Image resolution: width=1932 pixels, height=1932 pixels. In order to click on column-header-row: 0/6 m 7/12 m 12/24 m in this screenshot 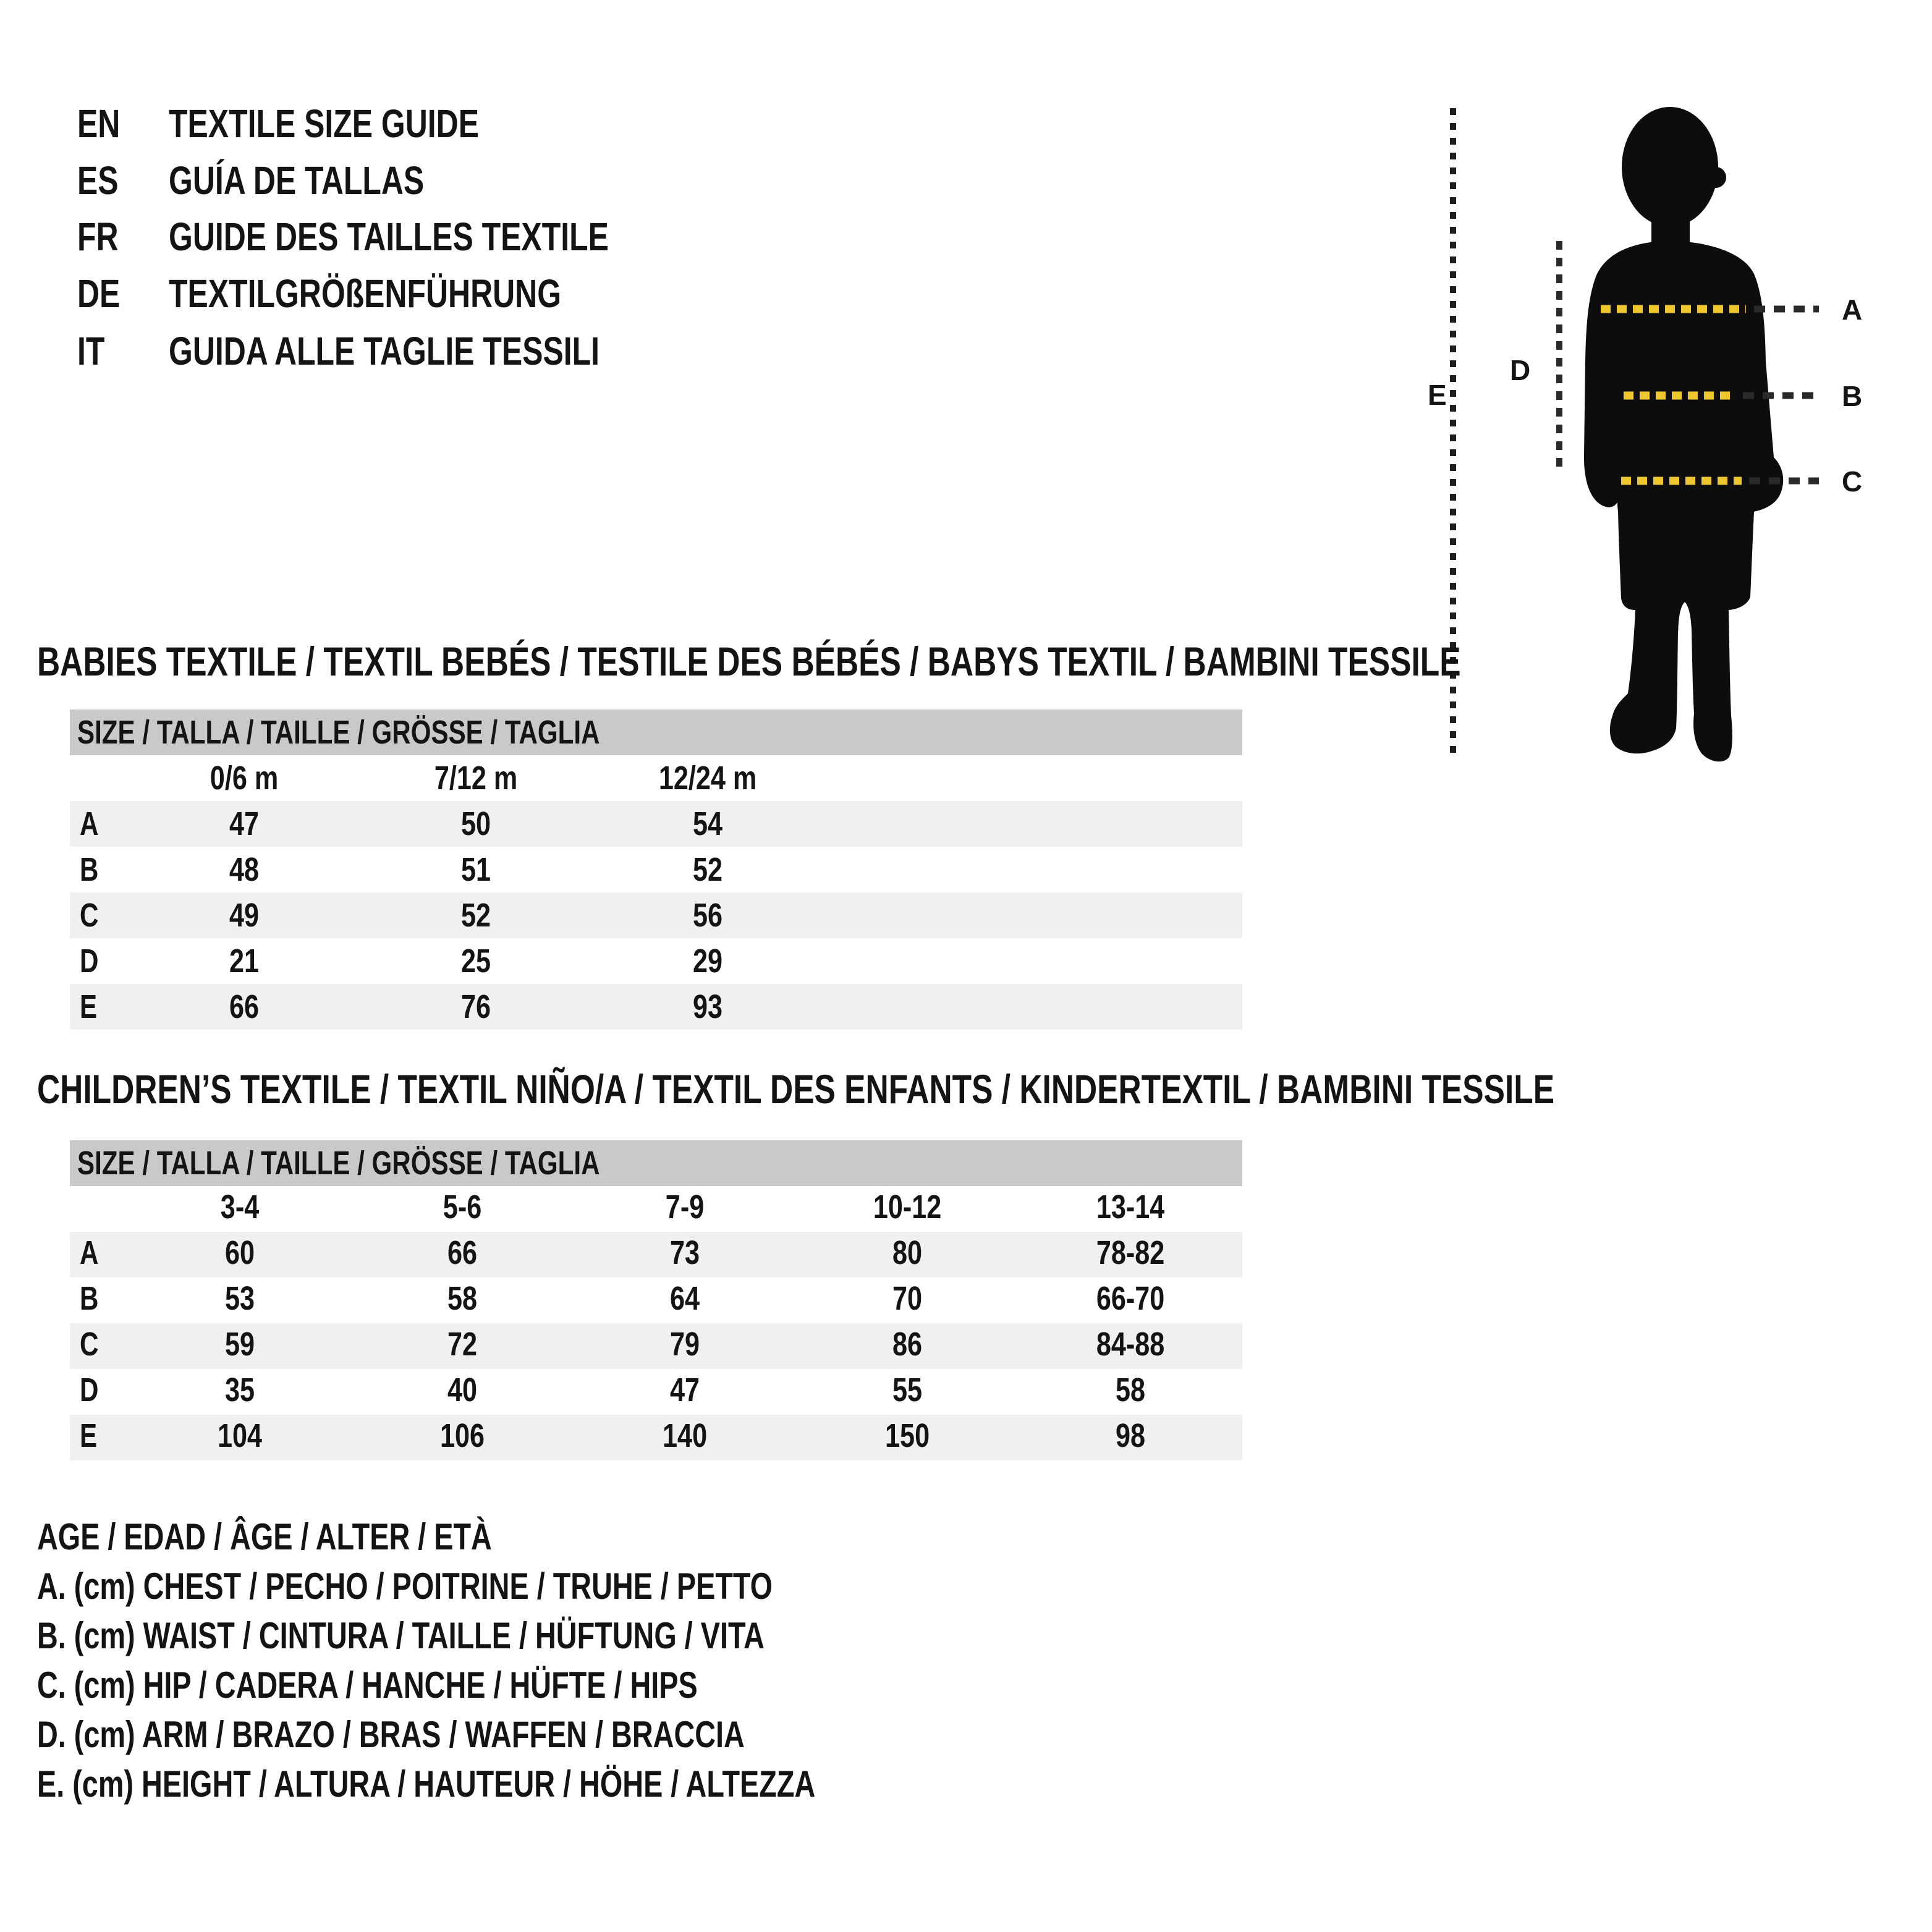, I will do `click(656, 778)`.